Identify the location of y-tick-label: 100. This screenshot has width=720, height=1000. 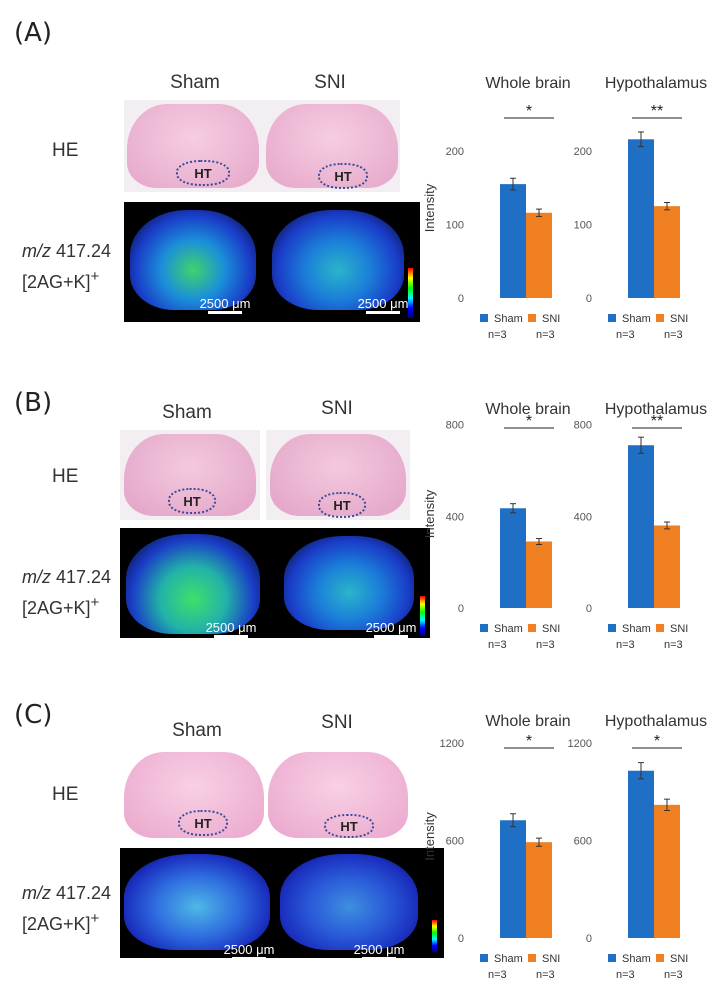
(583, 226).